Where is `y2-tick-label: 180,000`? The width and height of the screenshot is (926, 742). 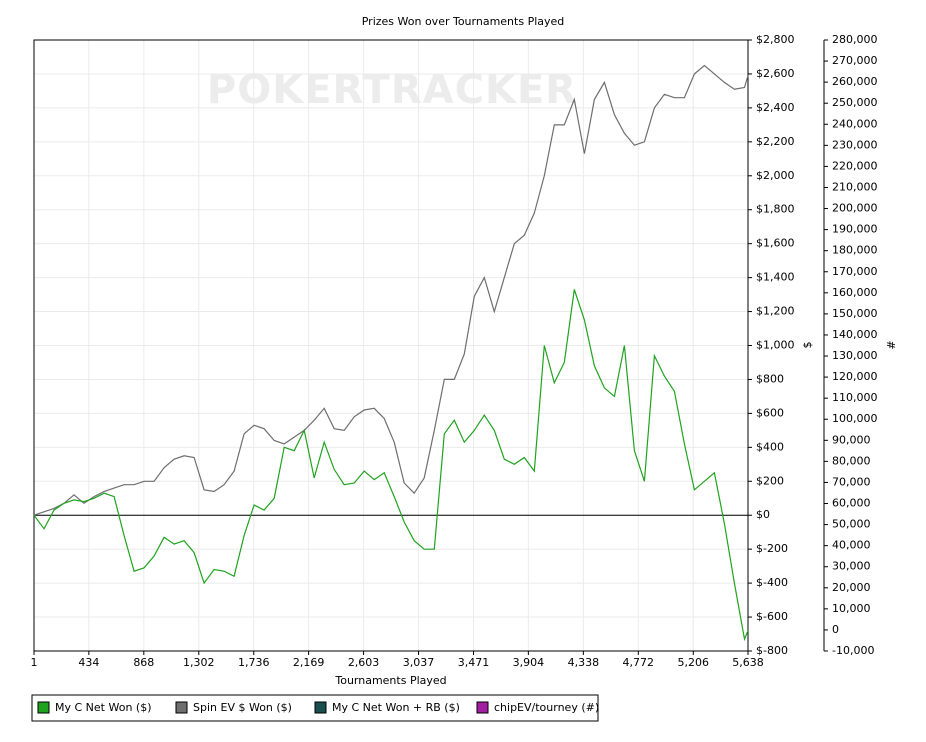
y2-tick-label: 180,000 is located at coordinates (855, 250).